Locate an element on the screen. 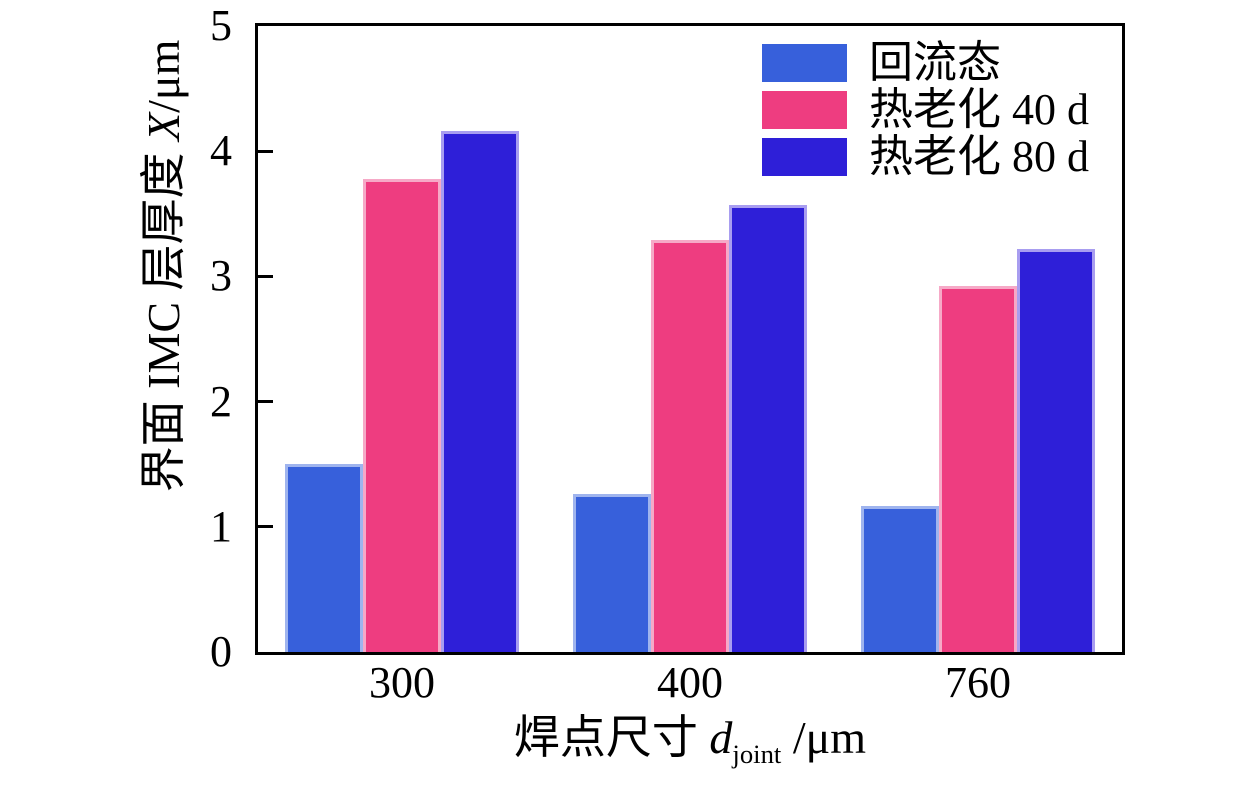 Image resolution: width=1260 pixels, height=787 pixels. legend-item-reflow: 回流态 is located at coordinates (925, 62).